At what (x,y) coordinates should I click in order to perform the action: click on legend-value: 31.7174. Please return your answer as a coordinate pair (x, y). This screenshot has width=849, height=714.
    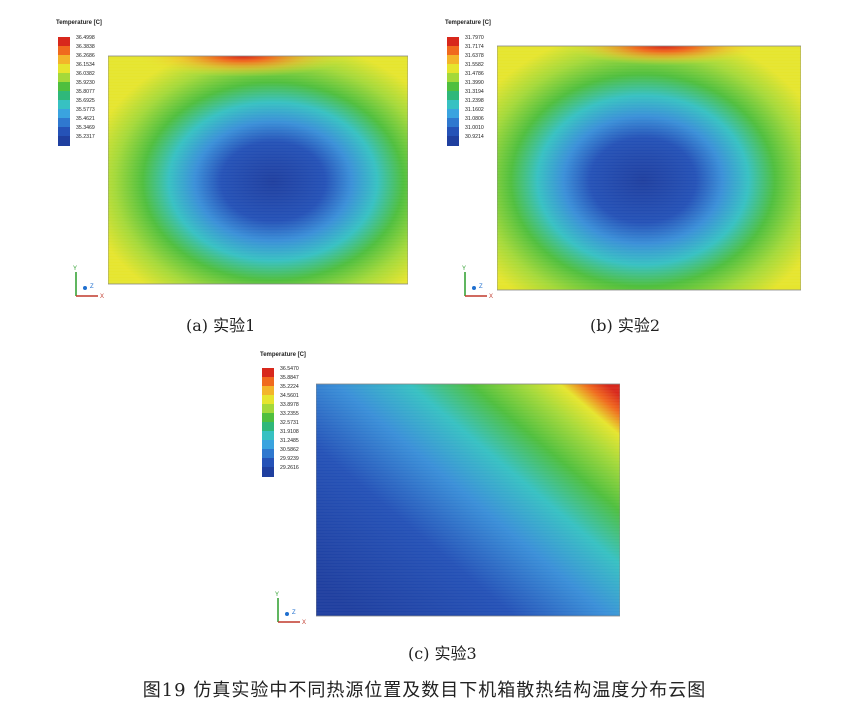
    Looking at the image, I should click on (474, 47).